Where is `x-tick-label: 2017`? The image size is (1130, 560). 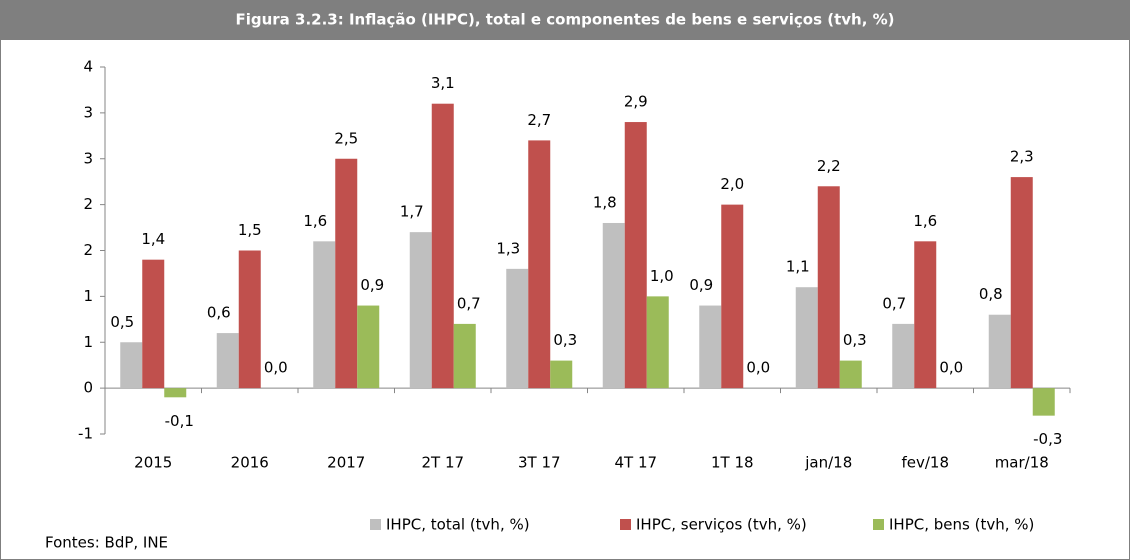
x-tick-label: 2017 is located at coordinates (346, 463).